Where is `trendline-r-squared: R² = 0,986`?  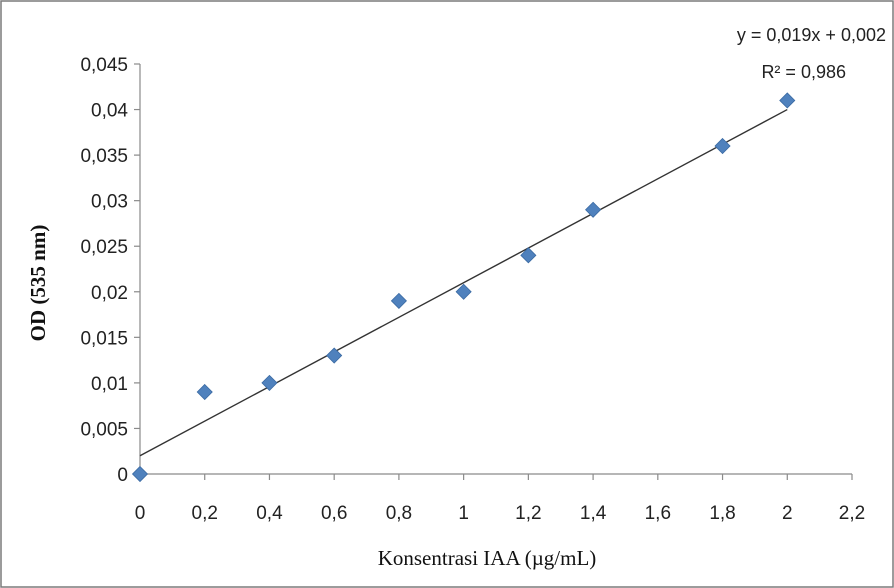 trendline-r-squared: R² = 0,986 is located at coordinates (803, 72).